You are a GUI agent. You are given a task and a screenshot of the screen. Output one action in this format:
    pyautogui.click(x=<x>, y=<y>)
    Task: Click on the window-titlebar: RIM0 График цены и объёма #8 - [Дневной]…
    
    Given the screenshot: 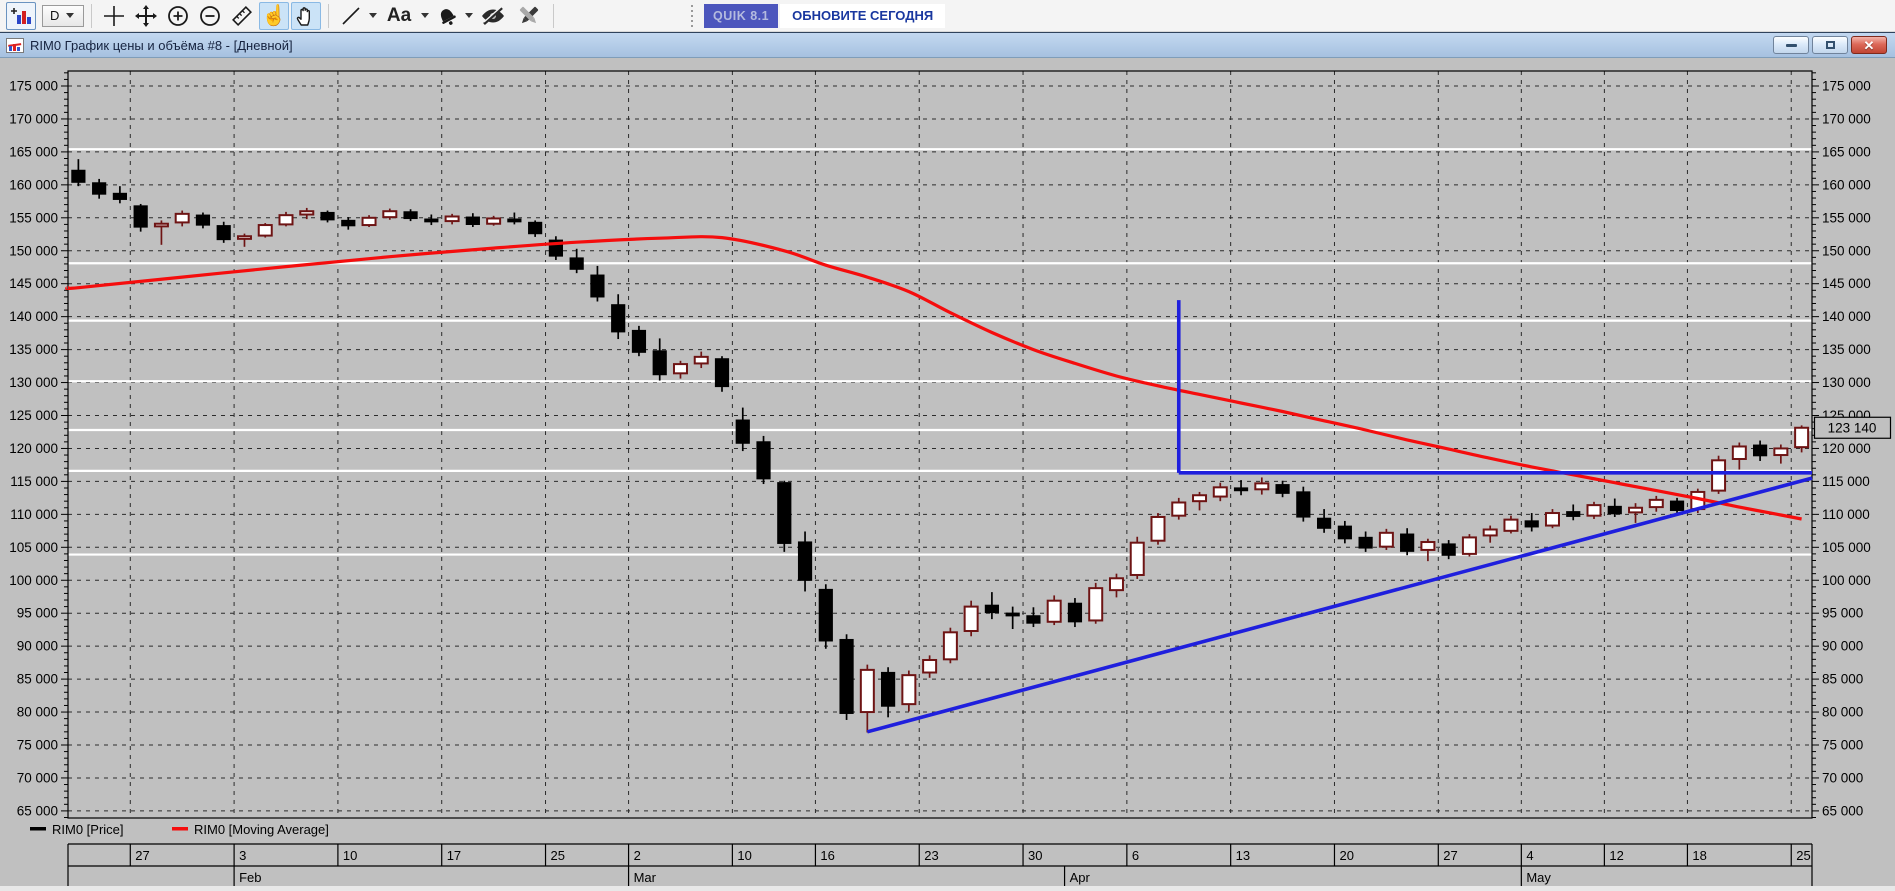 What is the action you would take?
    pyautogui.click(x=947, y=45)
    